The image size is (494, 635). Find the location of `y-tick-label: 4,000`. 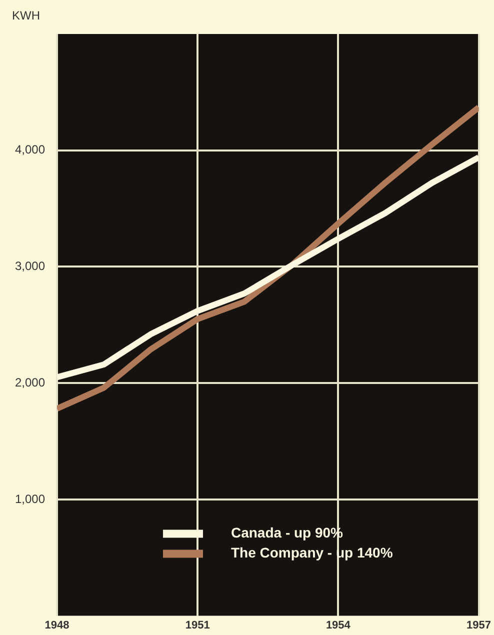

y-tick-label: 4,000 is located at coordinates (30, 149).